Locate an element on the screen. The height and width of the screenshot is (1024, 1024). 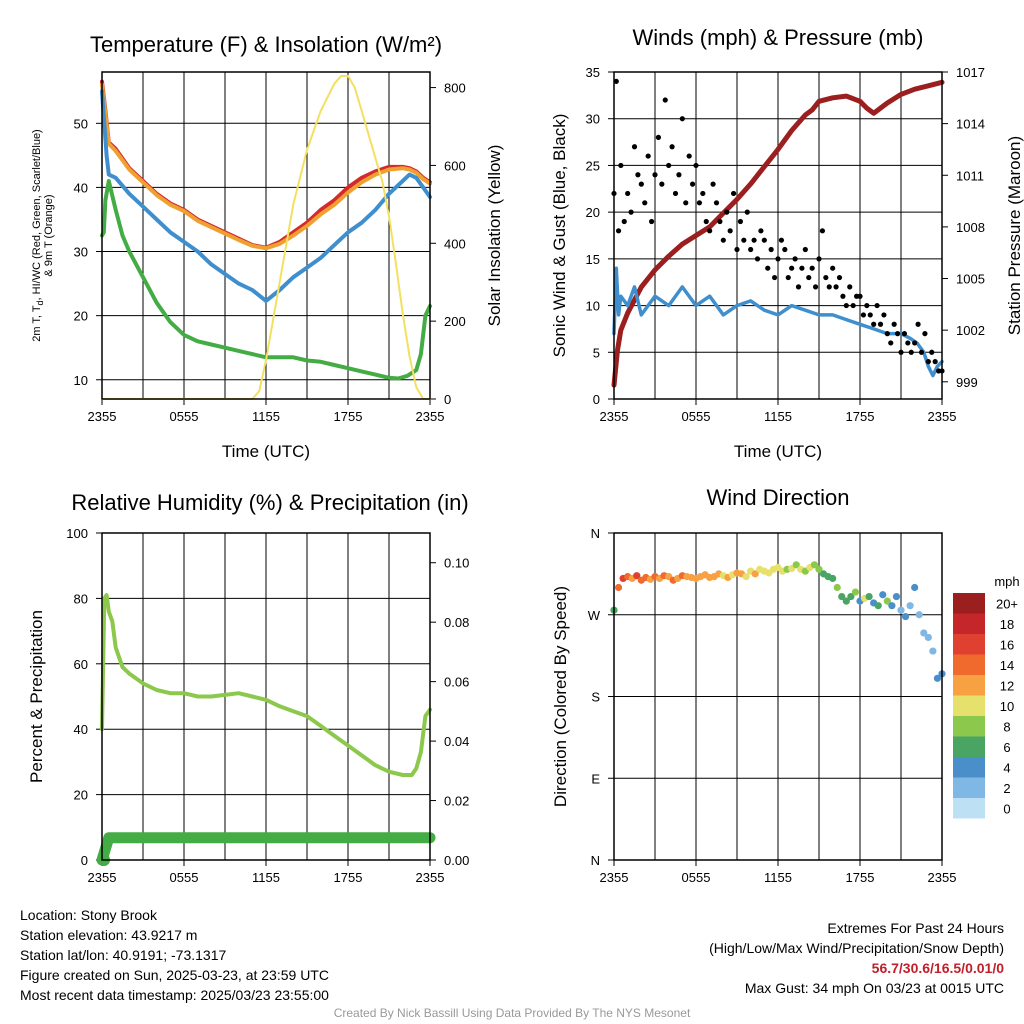
speed-legend: mph 20+ 18 16 14 12 10 8 6 4 2 0 is located at coordinates (986, 696).